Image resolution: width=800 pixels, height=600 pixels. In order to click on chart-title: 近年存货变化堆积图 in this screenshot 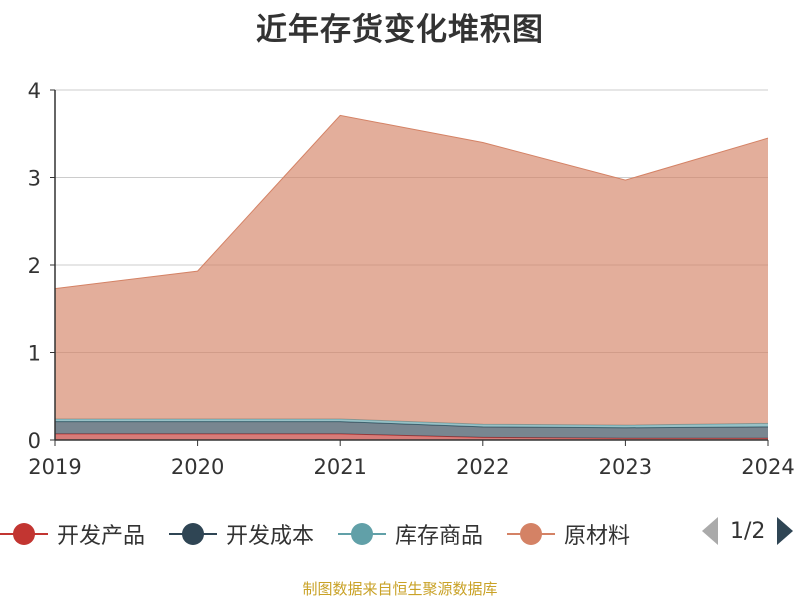, I will do `click(400, 30)`.